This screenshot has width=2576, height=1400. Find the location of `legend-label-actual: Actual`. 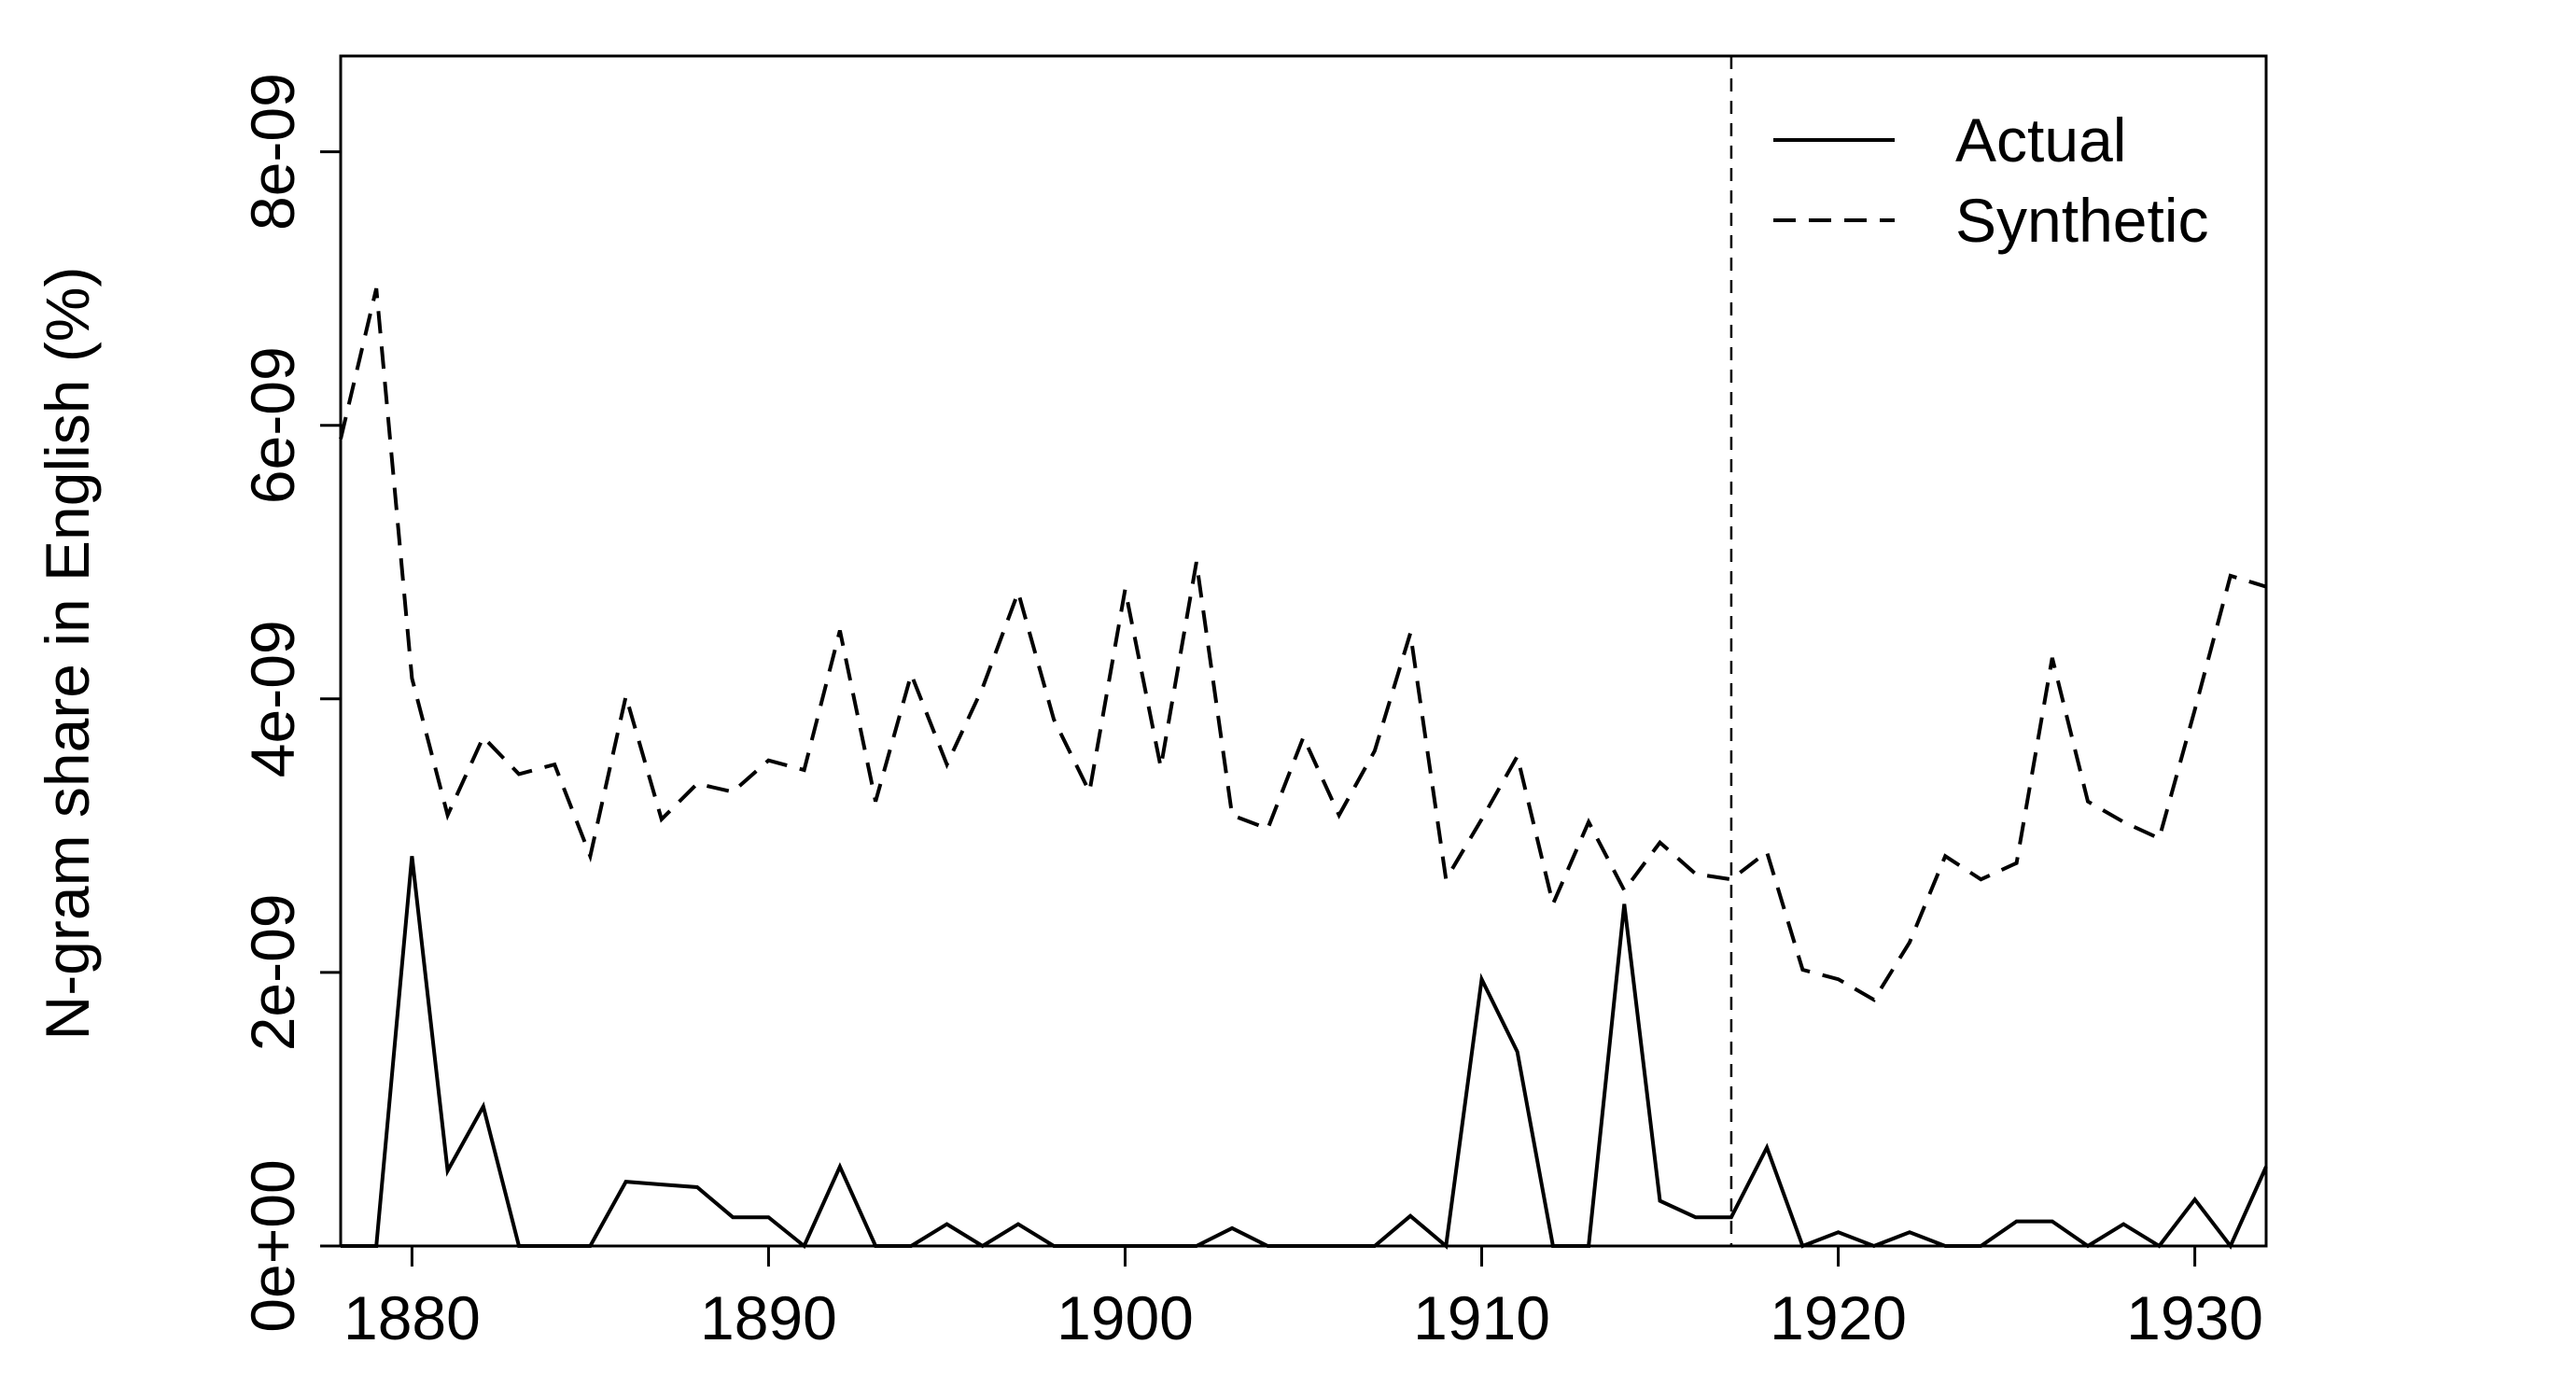

legend-label-actual: Actual is located at coordinates (2040, 140).